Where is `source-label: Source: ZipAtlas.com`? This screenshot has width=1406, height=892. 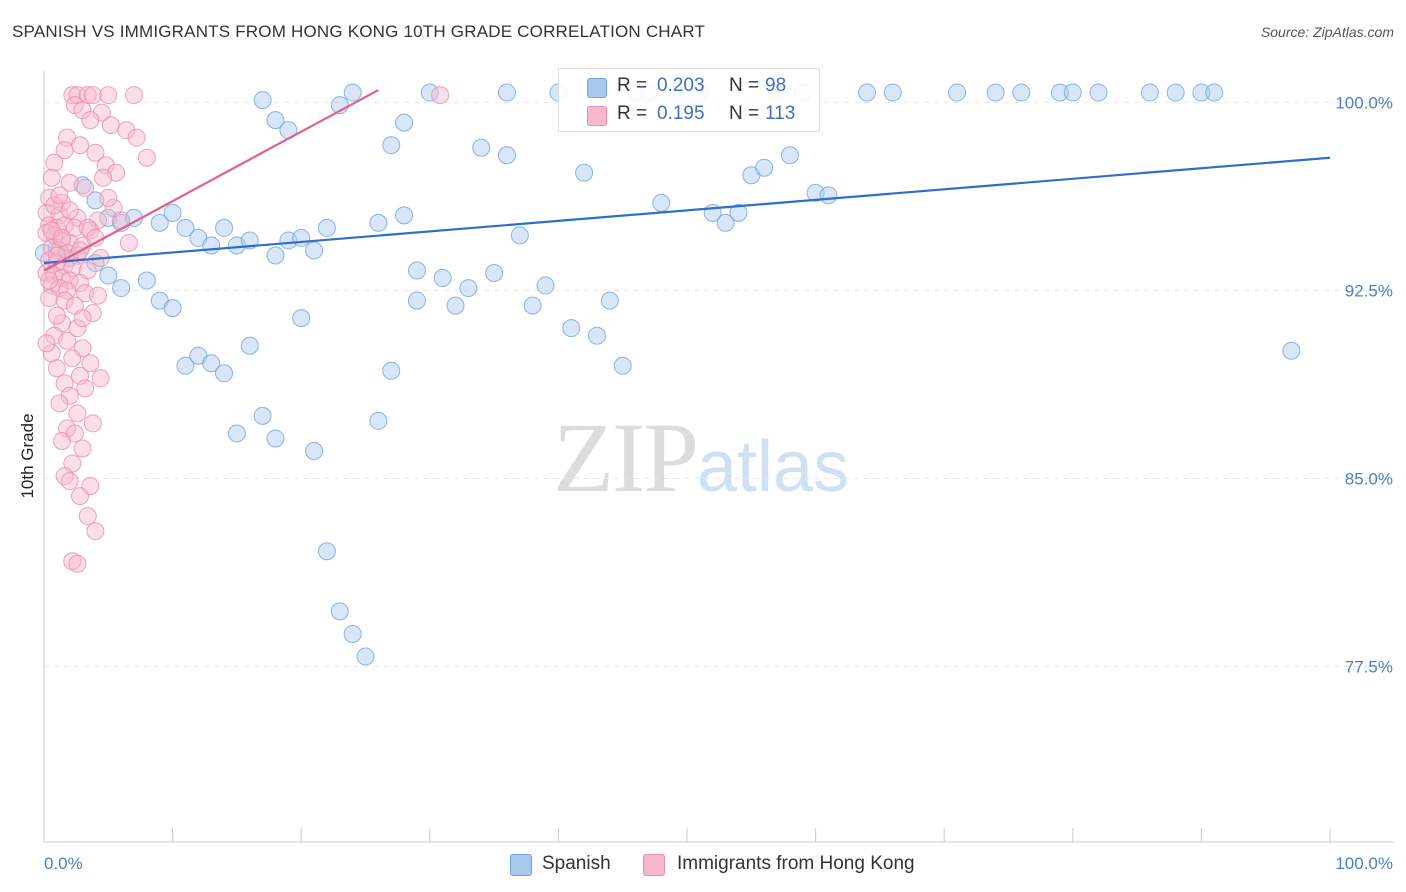
source-label: Source: ZipAtlas.com is located at coordinates (1327, 32).